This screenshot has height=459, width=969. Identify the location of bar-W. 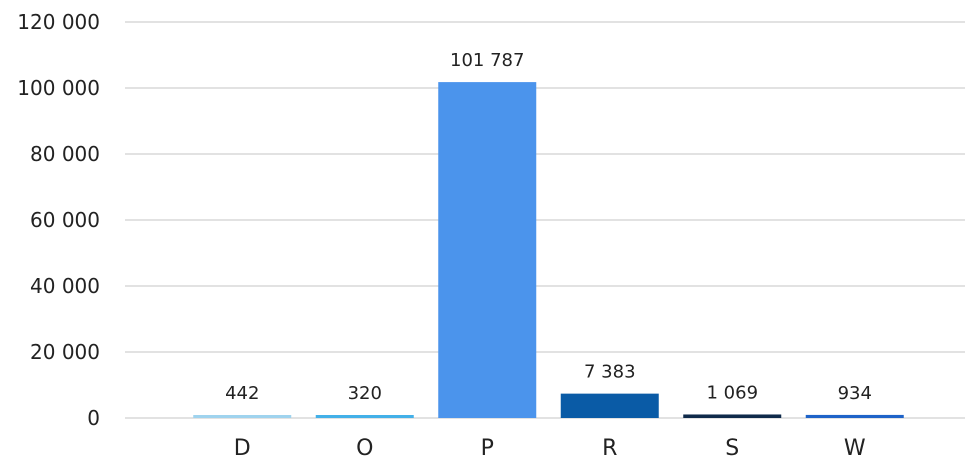
(855, 416).